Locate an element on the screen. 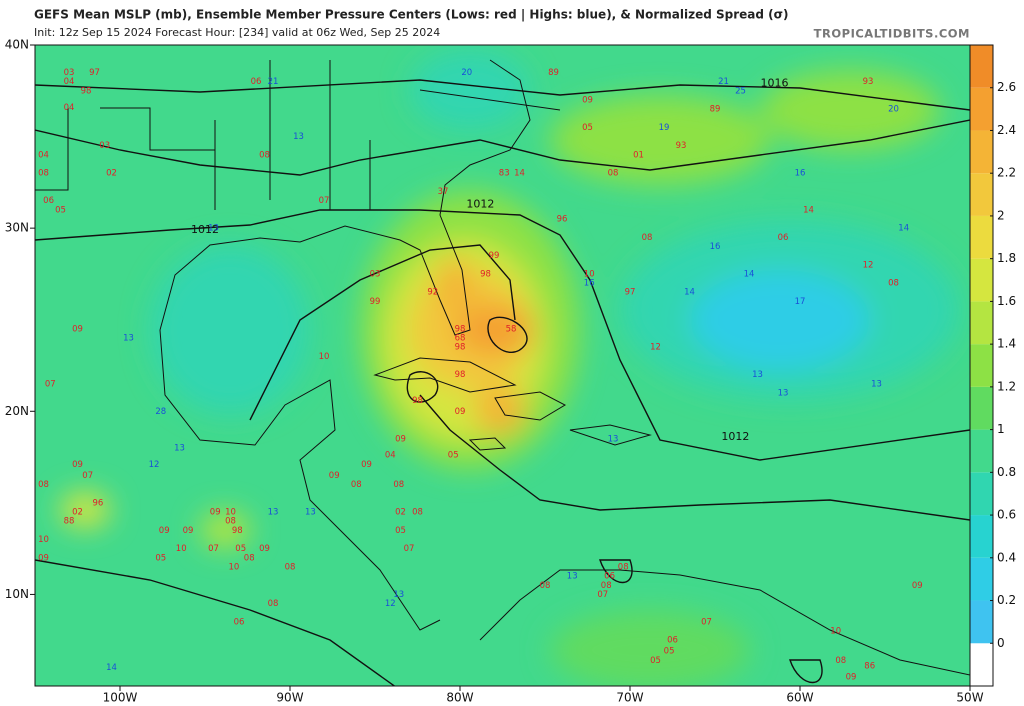 This screenshot has width=1024, height=706. colorbar-tick-label: 1.4 is located at coordinates (1006, 344).